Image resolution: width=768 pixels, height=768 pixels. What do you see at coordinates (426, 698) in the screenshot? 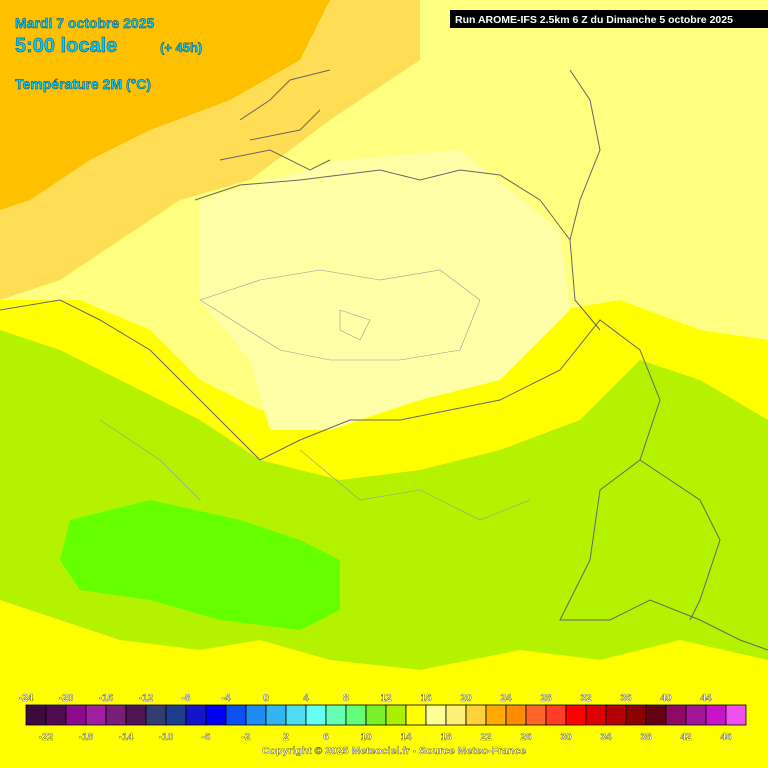
I see `legend-tick-label: 16` at bounding box center [426, 698].